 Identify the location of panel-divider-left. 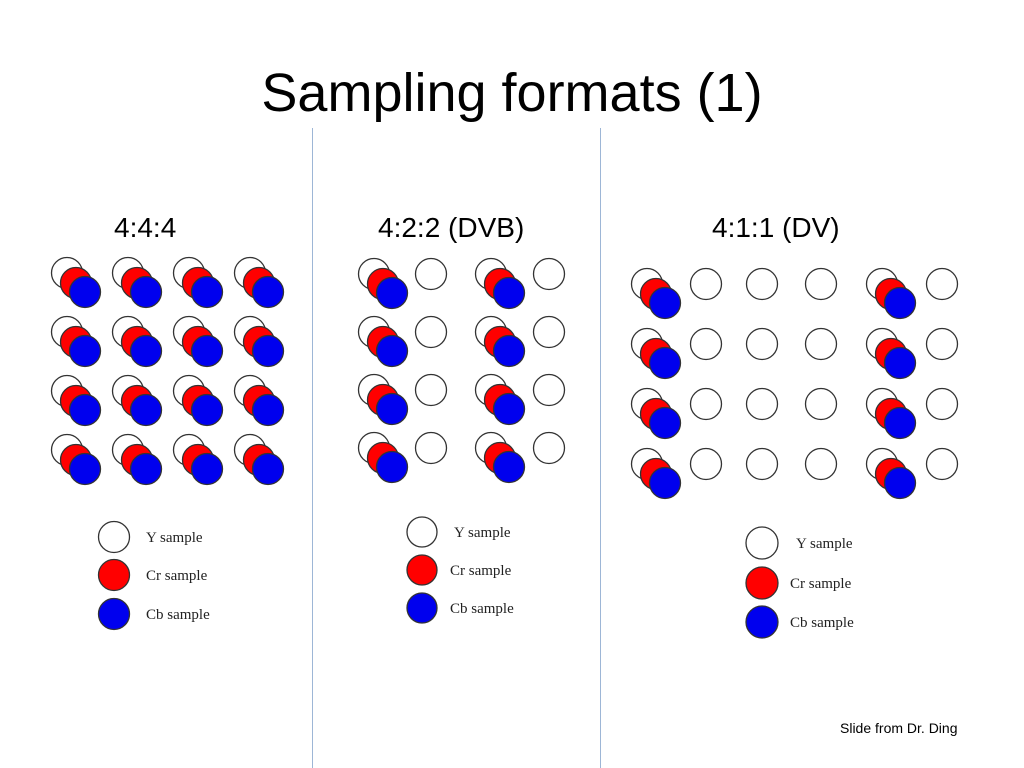
(312, 448).